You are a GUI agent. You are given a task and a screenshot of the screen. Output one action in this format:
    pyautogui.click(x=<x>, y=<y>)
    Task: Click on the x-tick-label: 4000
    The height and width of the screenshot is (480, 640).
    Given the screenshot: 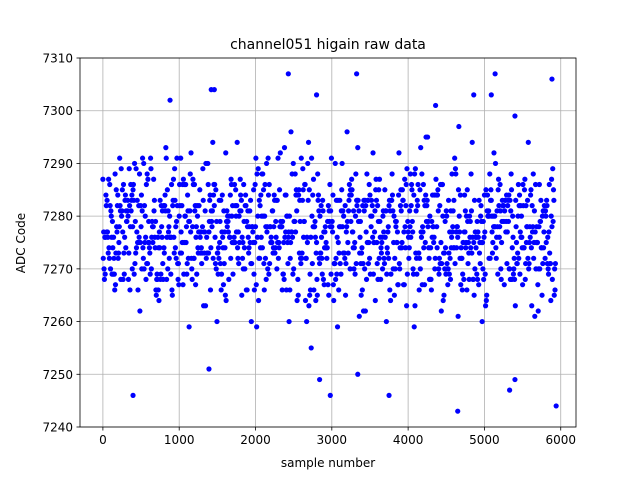 What is the action you would take?
    pyautogui.click(x=408, y=440)
    